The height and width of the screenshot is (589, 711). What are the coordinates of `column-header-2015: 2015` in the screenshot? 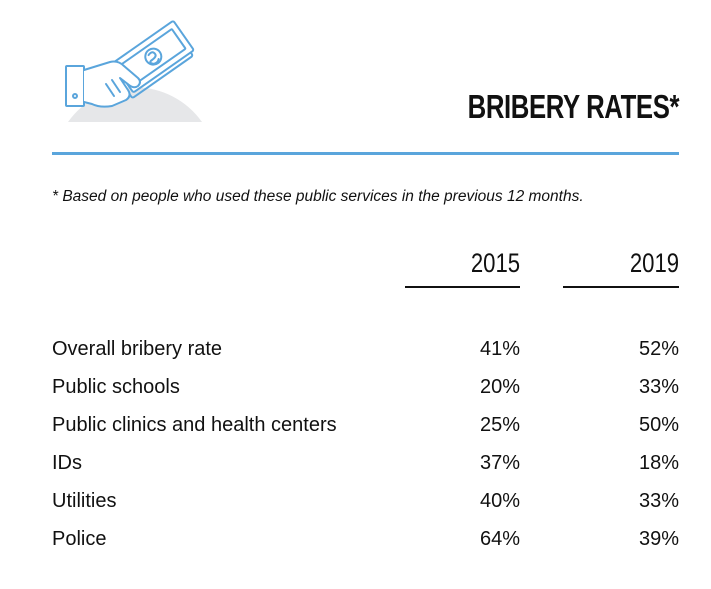 It's located at (495, 263).